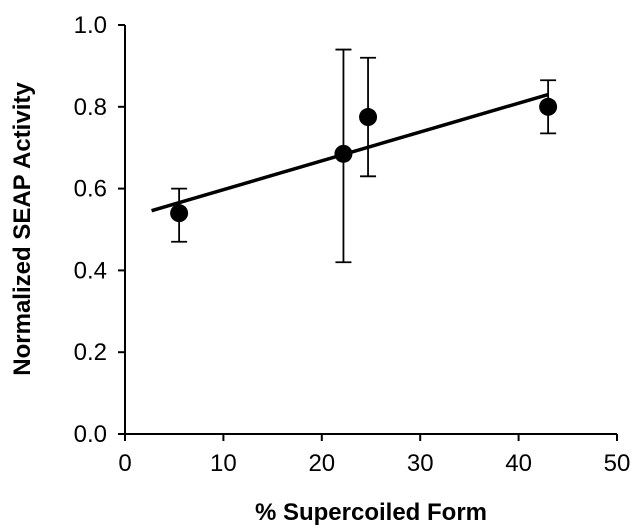  Describe the element at coordinates (90, 434) in the screenshot. I see `y-tick-label: 0.0` at that location.